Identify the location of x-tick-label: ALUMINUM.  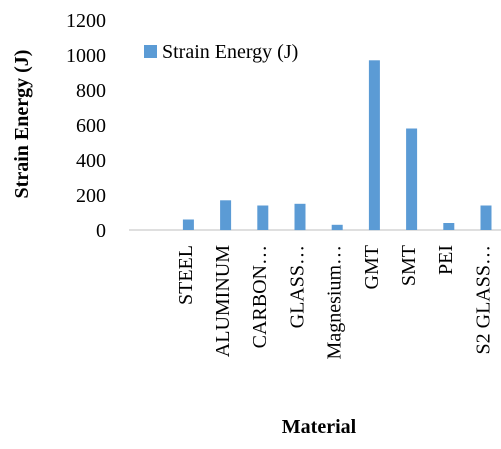
(223, 301).